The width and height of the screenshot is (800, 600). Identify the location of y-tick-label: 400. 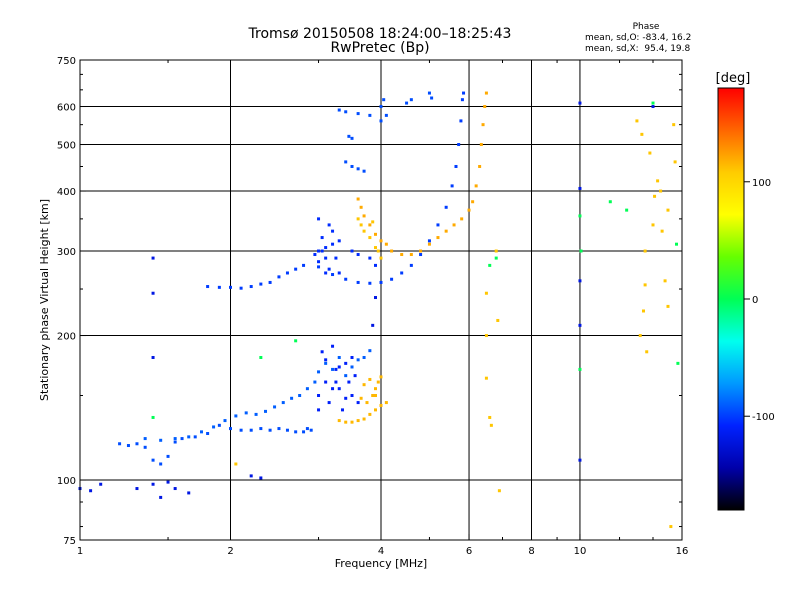
(66, 192).